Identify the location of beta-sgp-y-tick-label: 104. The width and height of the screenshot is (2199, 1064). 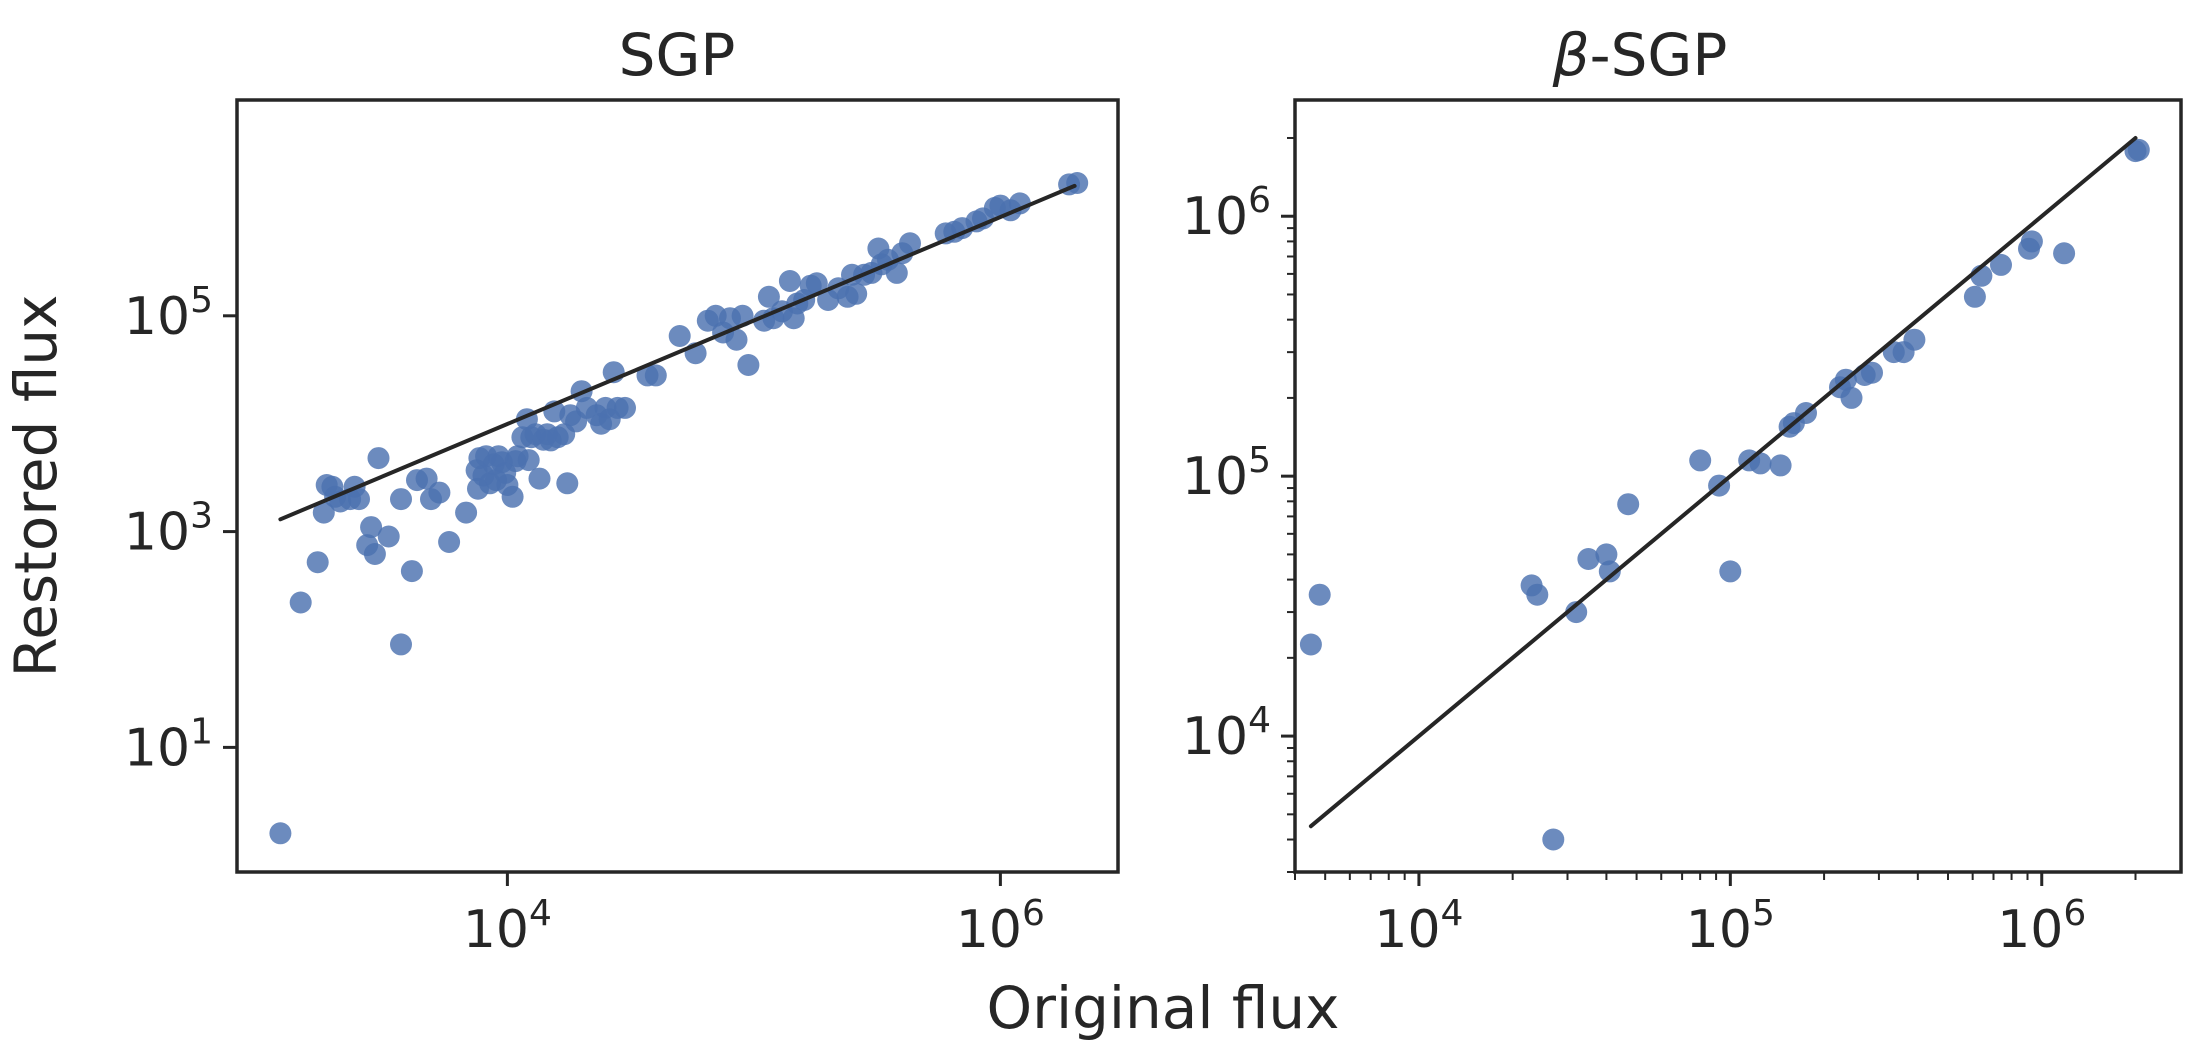
(1226, 733).